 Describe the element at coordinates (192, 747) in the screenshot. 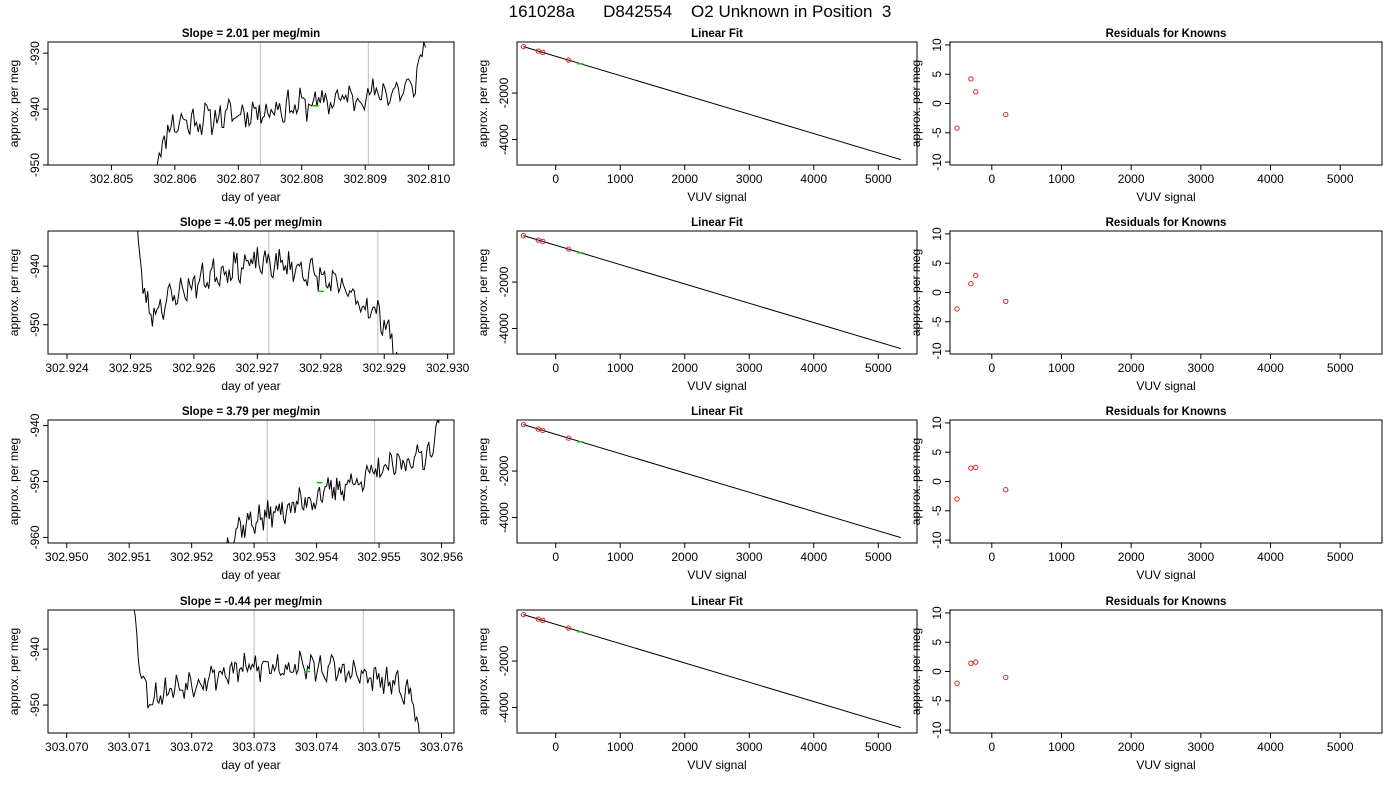

I see `x-tick-label: 303.072` at that location.